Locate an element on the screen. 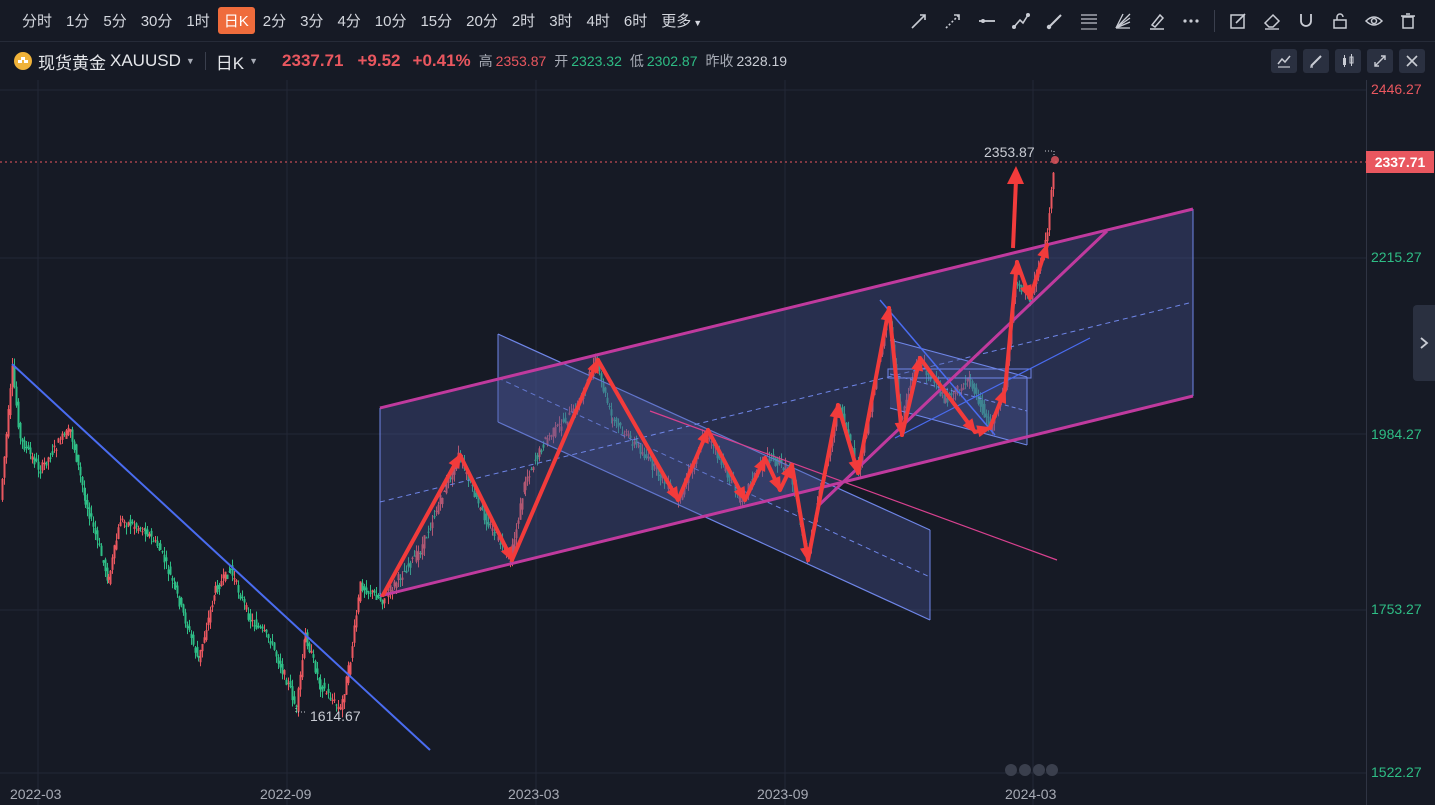  toolbar-divider is located at coordinates (1214, 21).